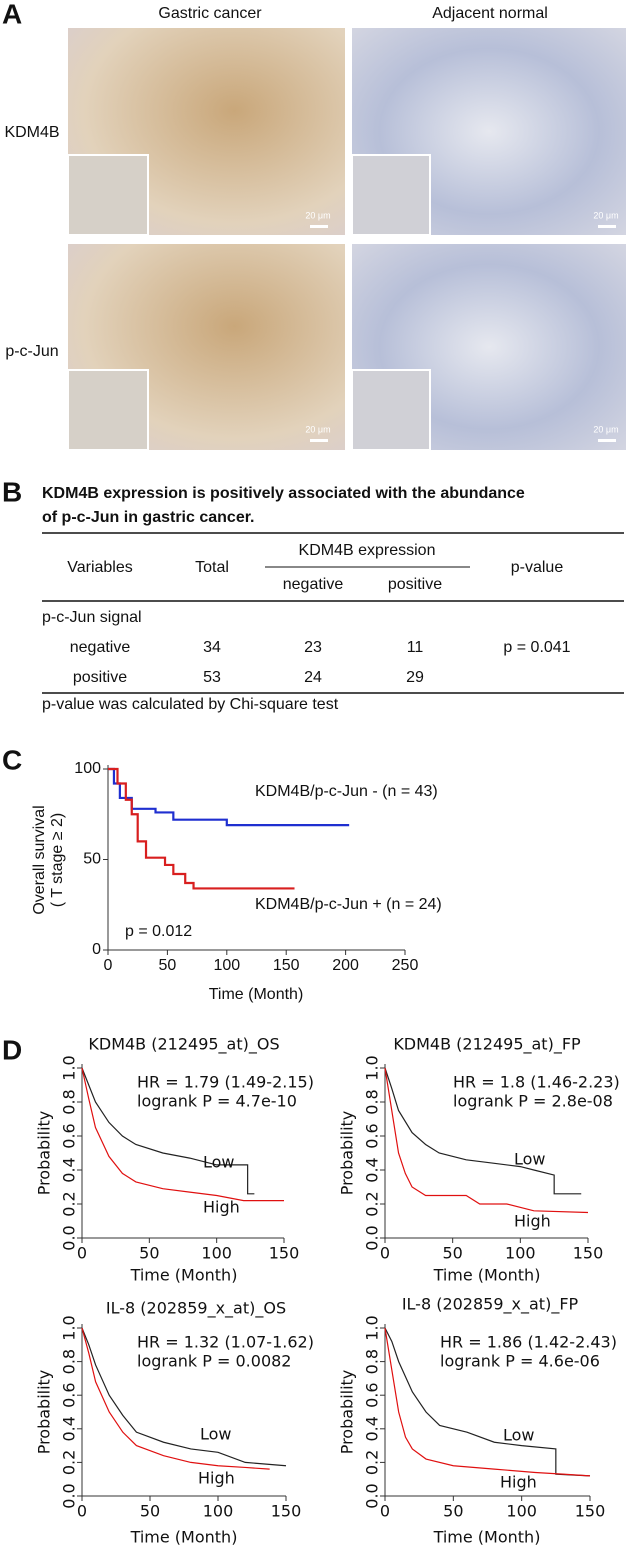 The image size is (626, 1548). I want to click on annotation: logrank P = 4.6e-06, so click(520, 1361).